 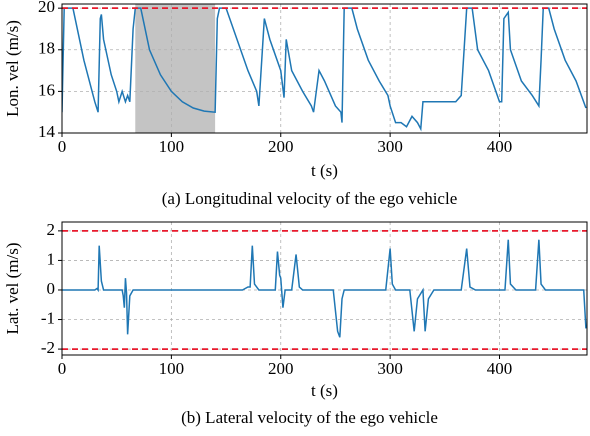 What do you see at coordinates (51, 229) in the screenshot?
I see `y-tick-label: 2` at bounding box center [51, 229].